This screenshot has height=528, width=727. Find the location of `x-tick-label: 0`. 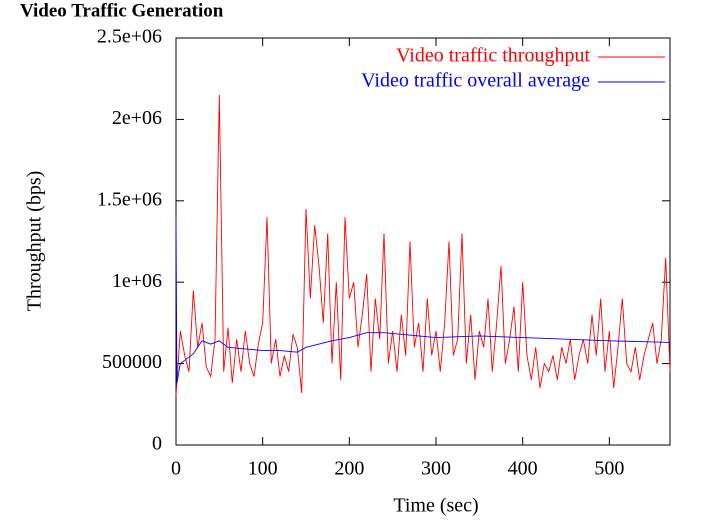

x-tick-label: 0 is located at coordinates (176, 469).